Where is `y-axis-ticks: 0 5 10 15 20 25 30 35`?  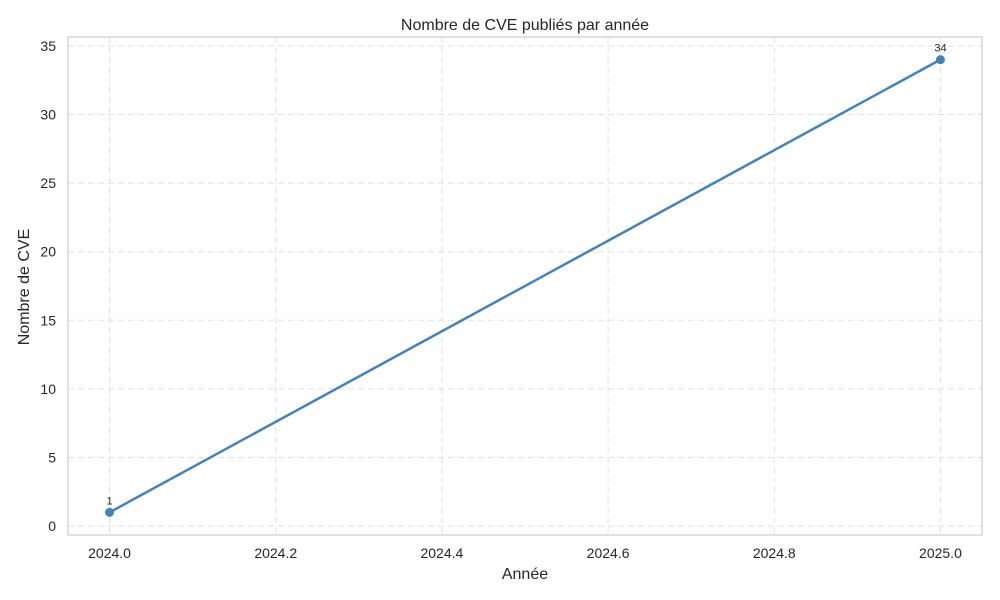 y-axis-ticks: 0 5 10 15 20 25 30 35 is located at coordinates (48, 286).